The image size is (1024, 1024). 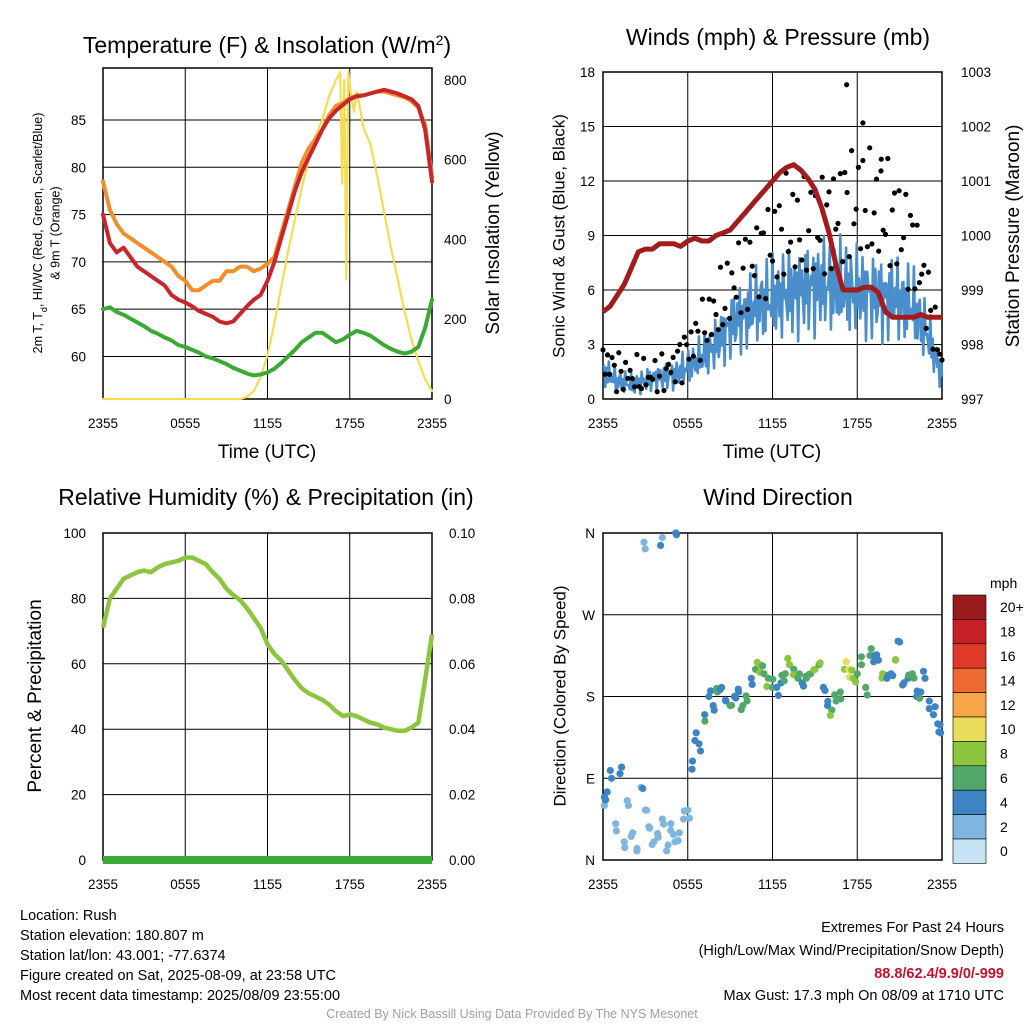 I want to click on chart-title: Temperature (F) & Insolation (W/m2), so click(x=267, y=45).